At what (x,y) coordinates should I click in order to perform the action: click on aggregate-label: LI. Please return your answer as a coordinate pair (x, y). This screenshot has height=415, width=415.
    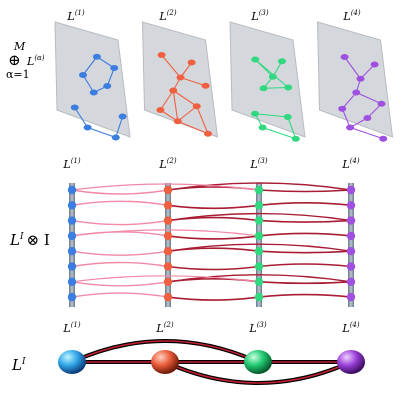
    Looking at the image, I should click on (18, 365).